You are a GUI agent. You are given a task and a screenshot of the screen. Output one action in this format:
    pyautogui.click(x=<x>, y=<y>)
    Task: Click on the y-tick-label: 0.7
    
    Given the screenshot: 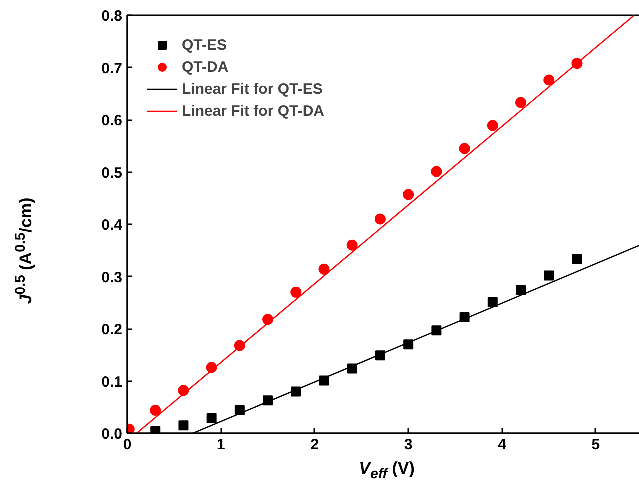 What is the action you would take?
    pyautogui.click(x=112, y=69)
    